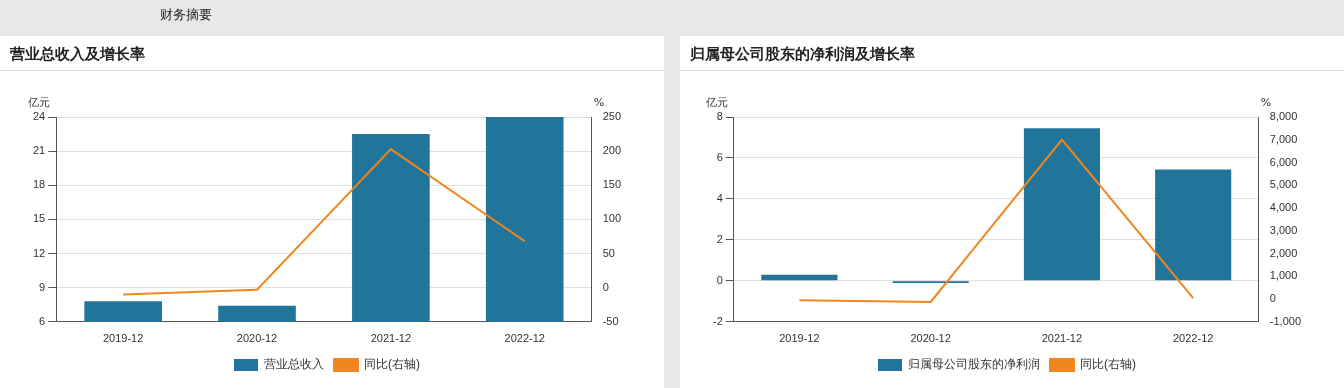  What do you see at coordinates (1283, 207) in the screenshot?
I see `y2-tick-label: 4,000` at bounding box center [1283, 207].